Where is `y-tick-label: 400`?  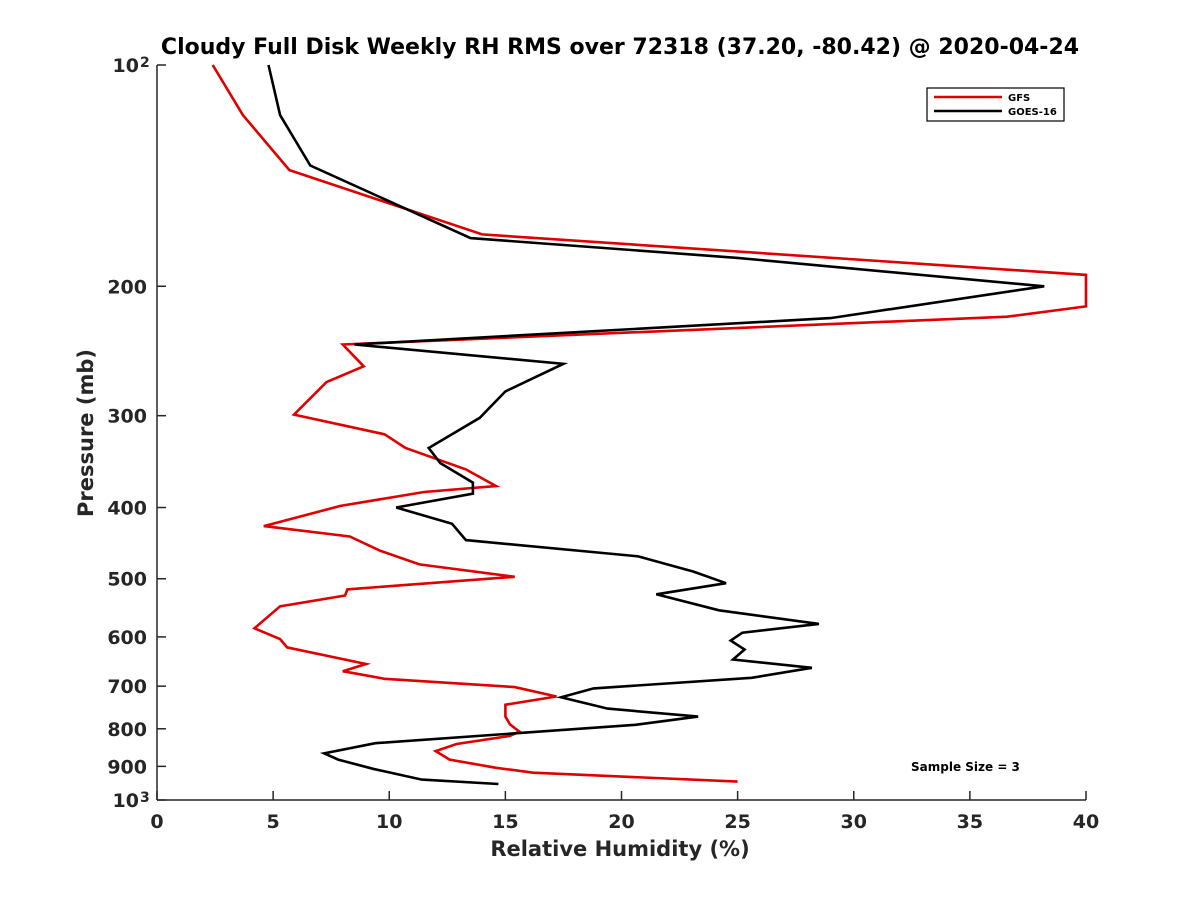 y-tick-label: 400 is located at coordinates (127, 509).